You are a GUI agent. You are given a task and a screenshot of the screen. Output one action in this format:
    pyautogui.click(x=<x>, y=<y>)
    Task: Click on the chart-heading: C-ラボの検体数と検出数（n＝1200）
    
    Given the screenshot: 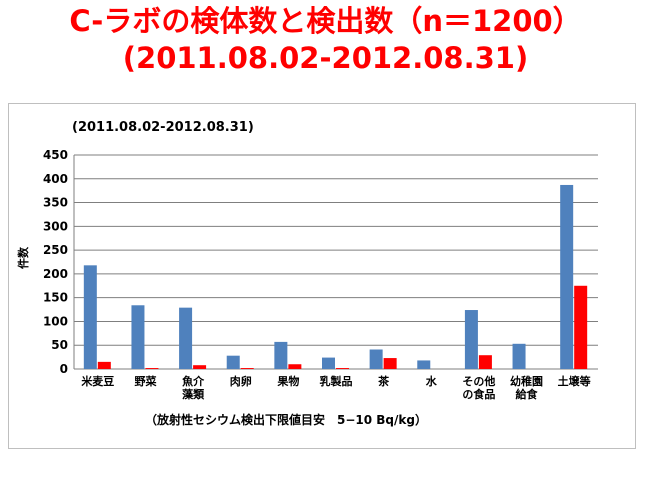 What is the action you would take?
    pyautogui.click(x=325, y=21)
    